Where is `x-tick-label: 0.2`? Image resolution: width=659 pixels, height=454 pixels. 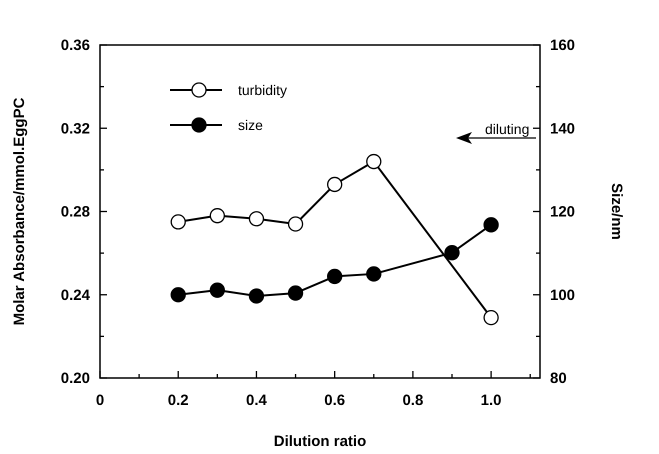 x-tick-label: 0.2 is located at coordinates (178, 400).